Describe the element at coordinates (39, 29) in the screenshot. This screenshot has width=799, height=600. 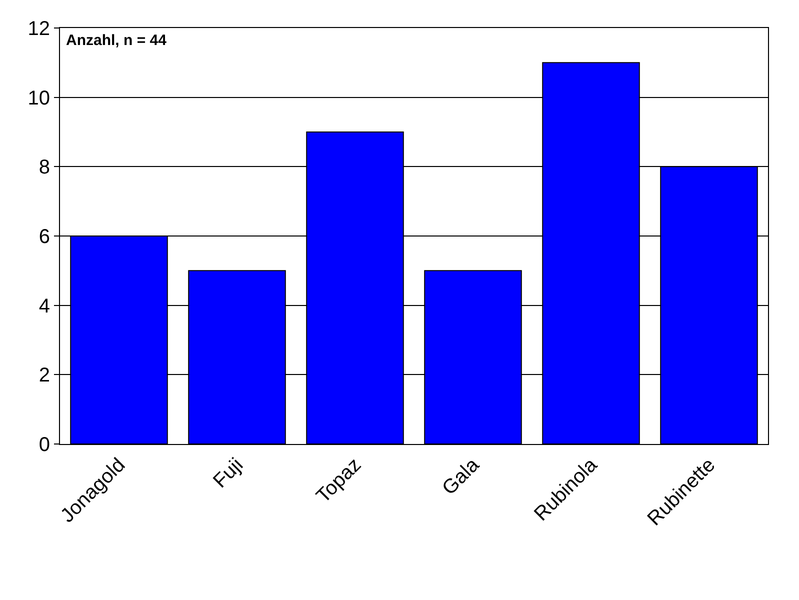
I see `y-tick-label: 12` at that location.